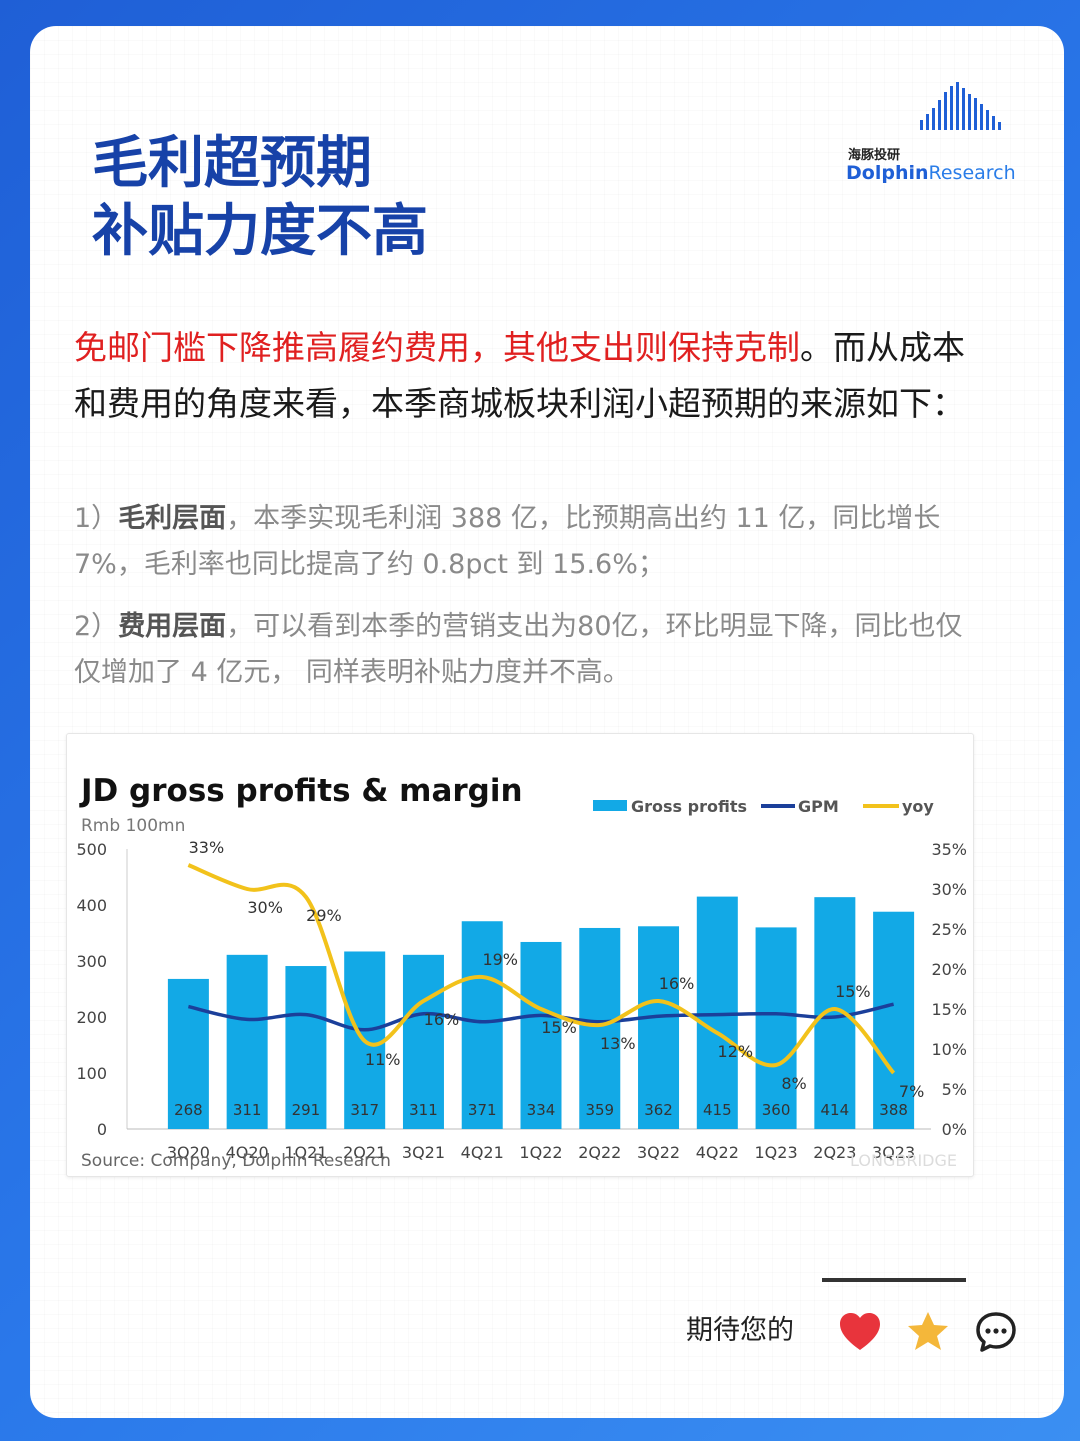 This screenshot has height=1441, width=1080. I want to click on yoy-data-label: 33%, so click(207, 847).